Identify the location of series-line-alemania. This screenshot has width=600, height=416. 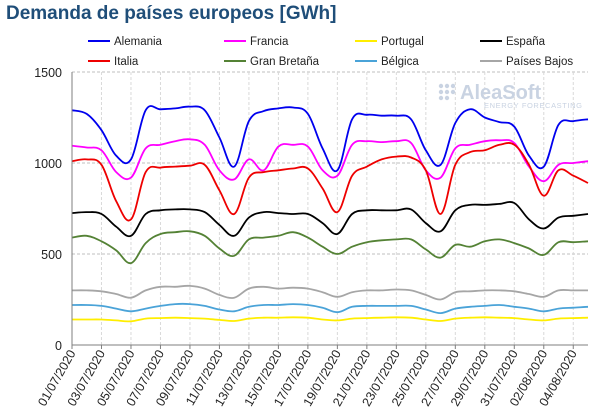
(330, 139).